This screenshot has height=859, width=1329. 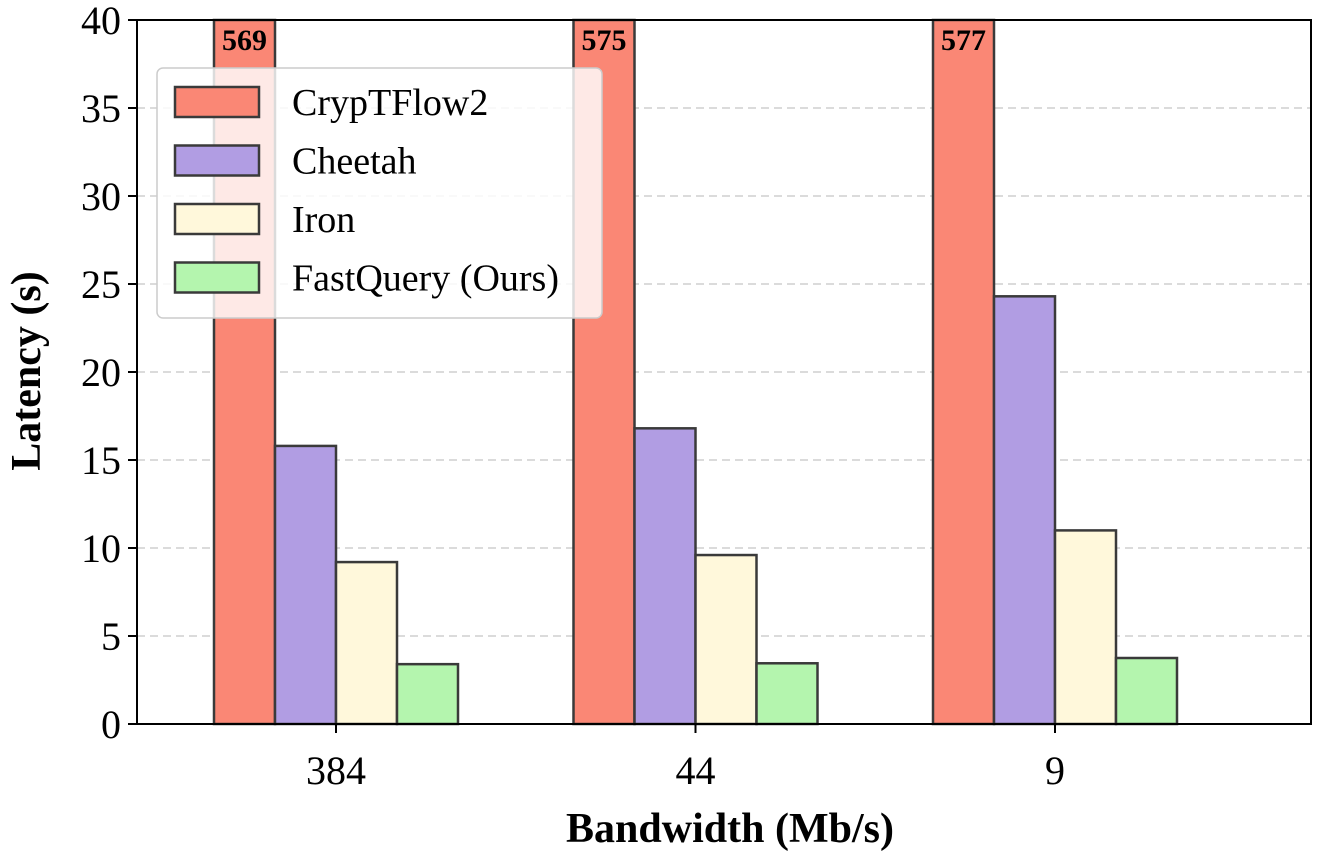 What do you see at coordinates (101, 460) in the screenshot?
I see `y-tick-label: 15` at bounding box center [101, 460].